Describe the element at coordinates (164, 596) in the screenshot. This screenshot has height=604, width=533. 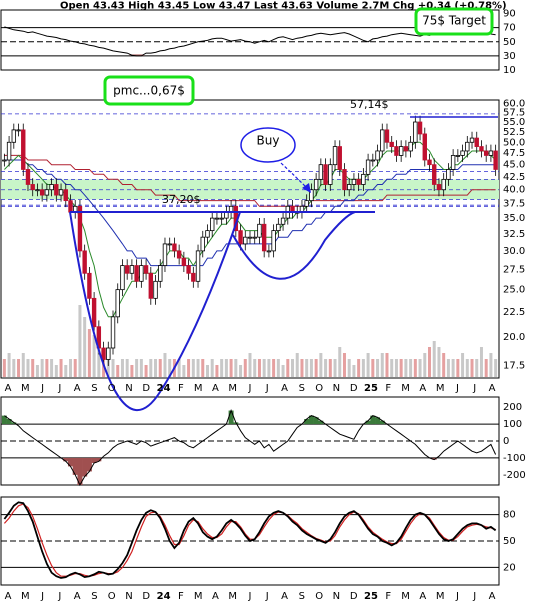
I see `bottom-x-tick: 24` at that location.